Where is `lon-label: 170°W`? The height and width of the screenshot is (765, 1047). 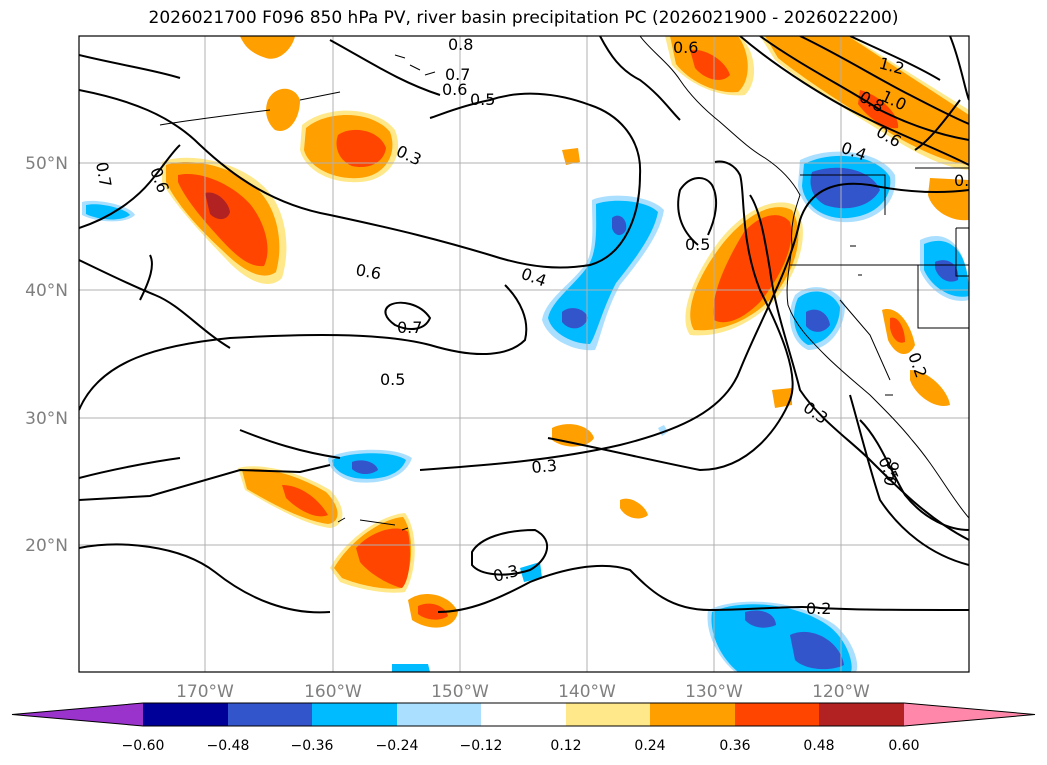 lon-label: 170°W is located at coordinates (205, 692).